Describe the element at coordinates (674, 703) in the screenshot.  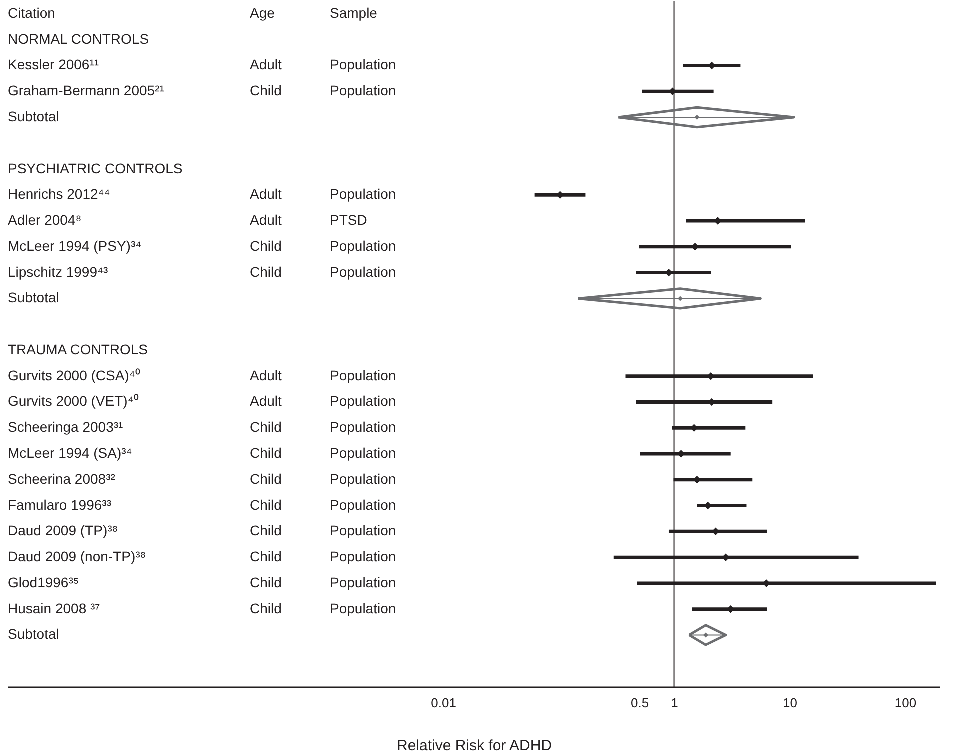
I see `x-tick-label: 1` at that location.